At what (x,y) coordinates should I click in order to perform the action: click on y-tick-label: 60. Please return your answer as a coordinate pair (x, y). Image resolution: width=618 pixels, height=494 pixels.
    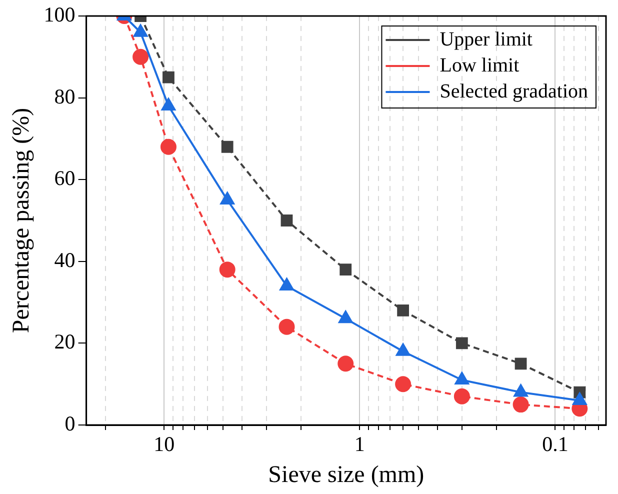
    Looking at the image, I should click on (65, 178).